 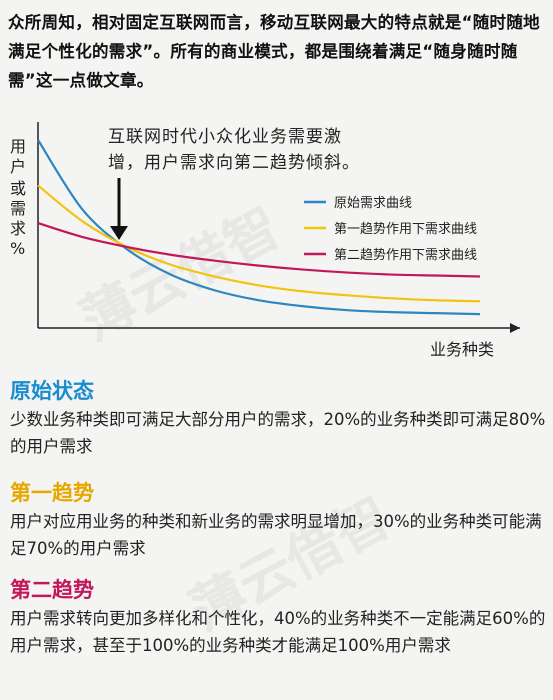 What do you see at coordinates (52, 391) in the screenshot?
I see `section-title-original: 原始状态` at bounding box center [52, 391].